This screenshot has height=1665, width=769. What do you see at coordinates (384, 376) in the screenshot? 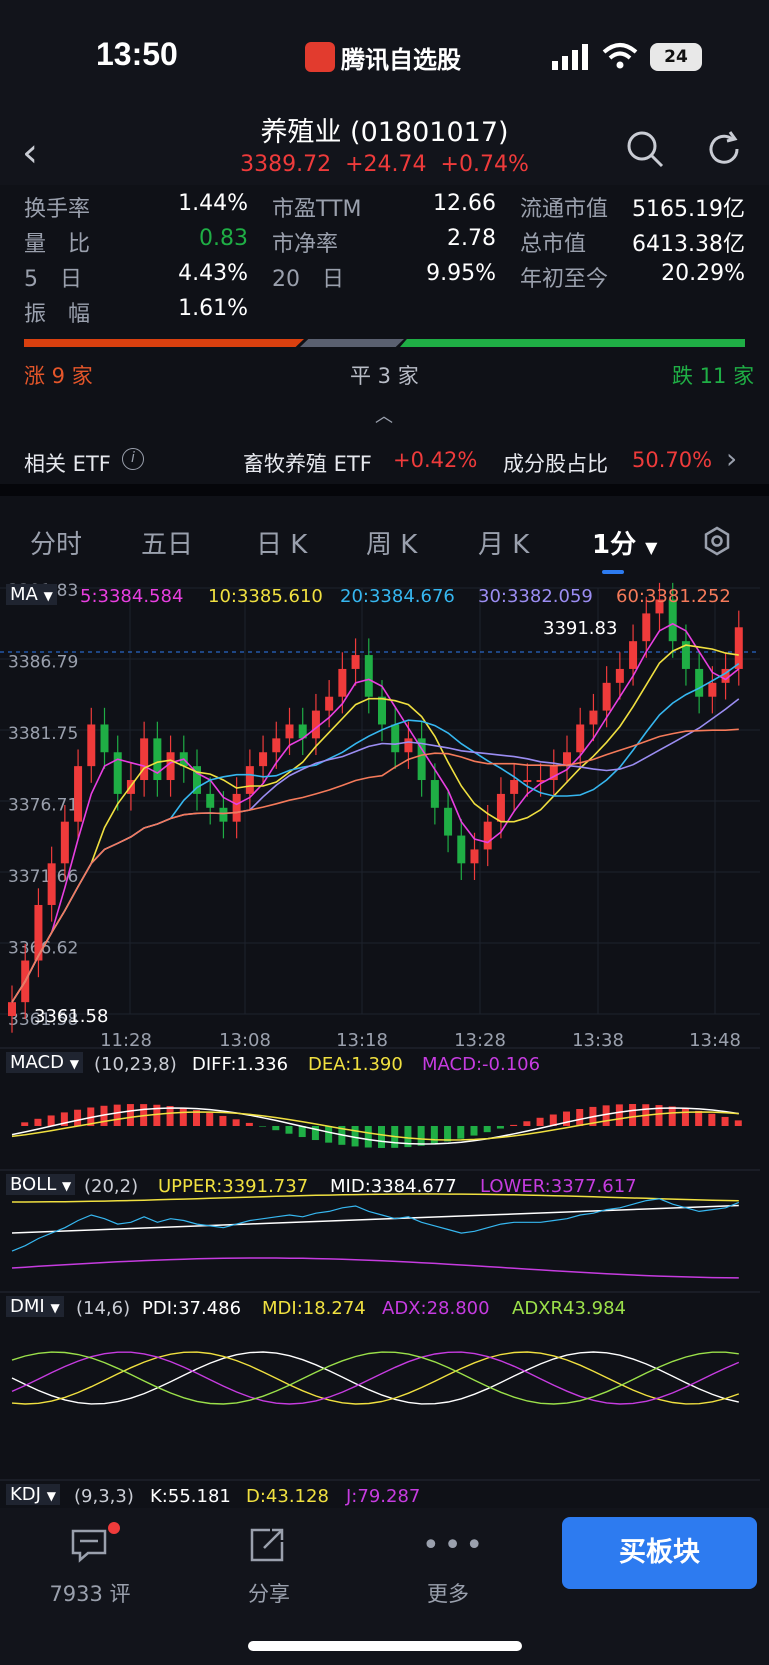
I see `breadth-flat-label: 平 3 家` at bounding box center [384, 376].